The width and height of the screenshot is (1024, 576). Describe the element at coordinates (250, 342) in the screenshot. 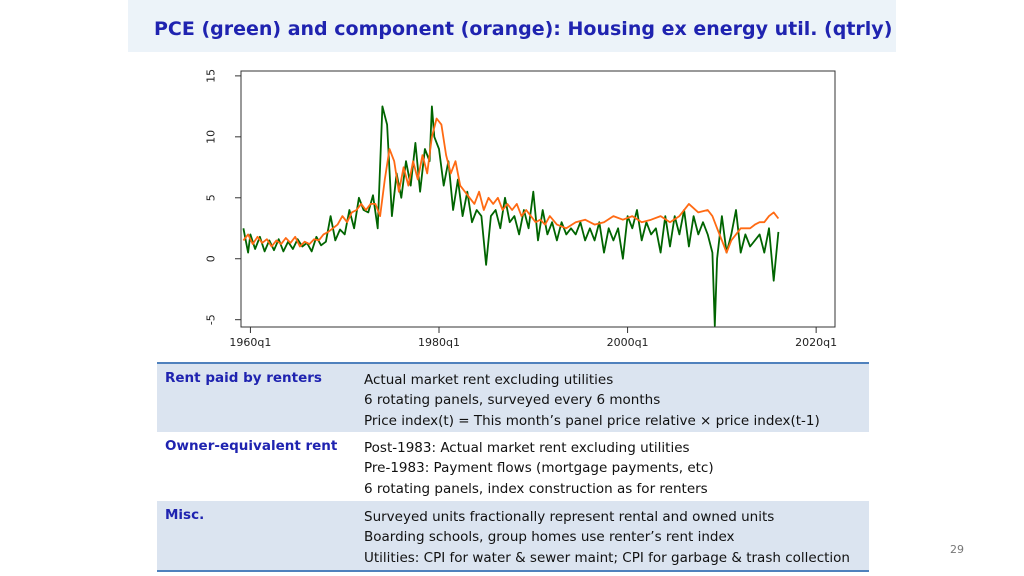

I see `x-tick-label: 1960q1` at that location.